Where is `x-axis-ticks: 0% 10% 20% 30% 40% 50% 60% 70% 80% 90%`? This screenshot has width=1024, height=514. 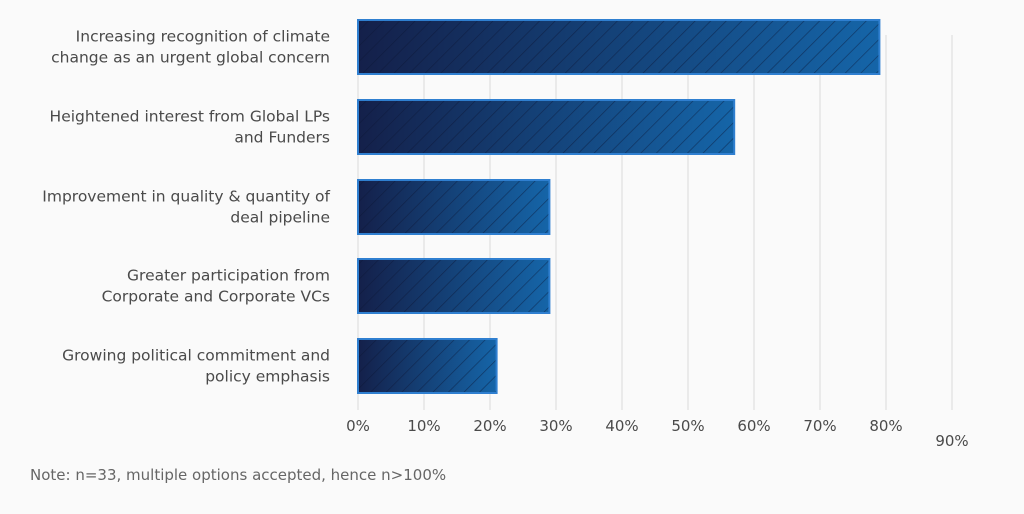
x-axis-ticks: 0% 10% 20% 30% 40% 50% 60% 70% 80% 90% is located at coordinates (657, 433).